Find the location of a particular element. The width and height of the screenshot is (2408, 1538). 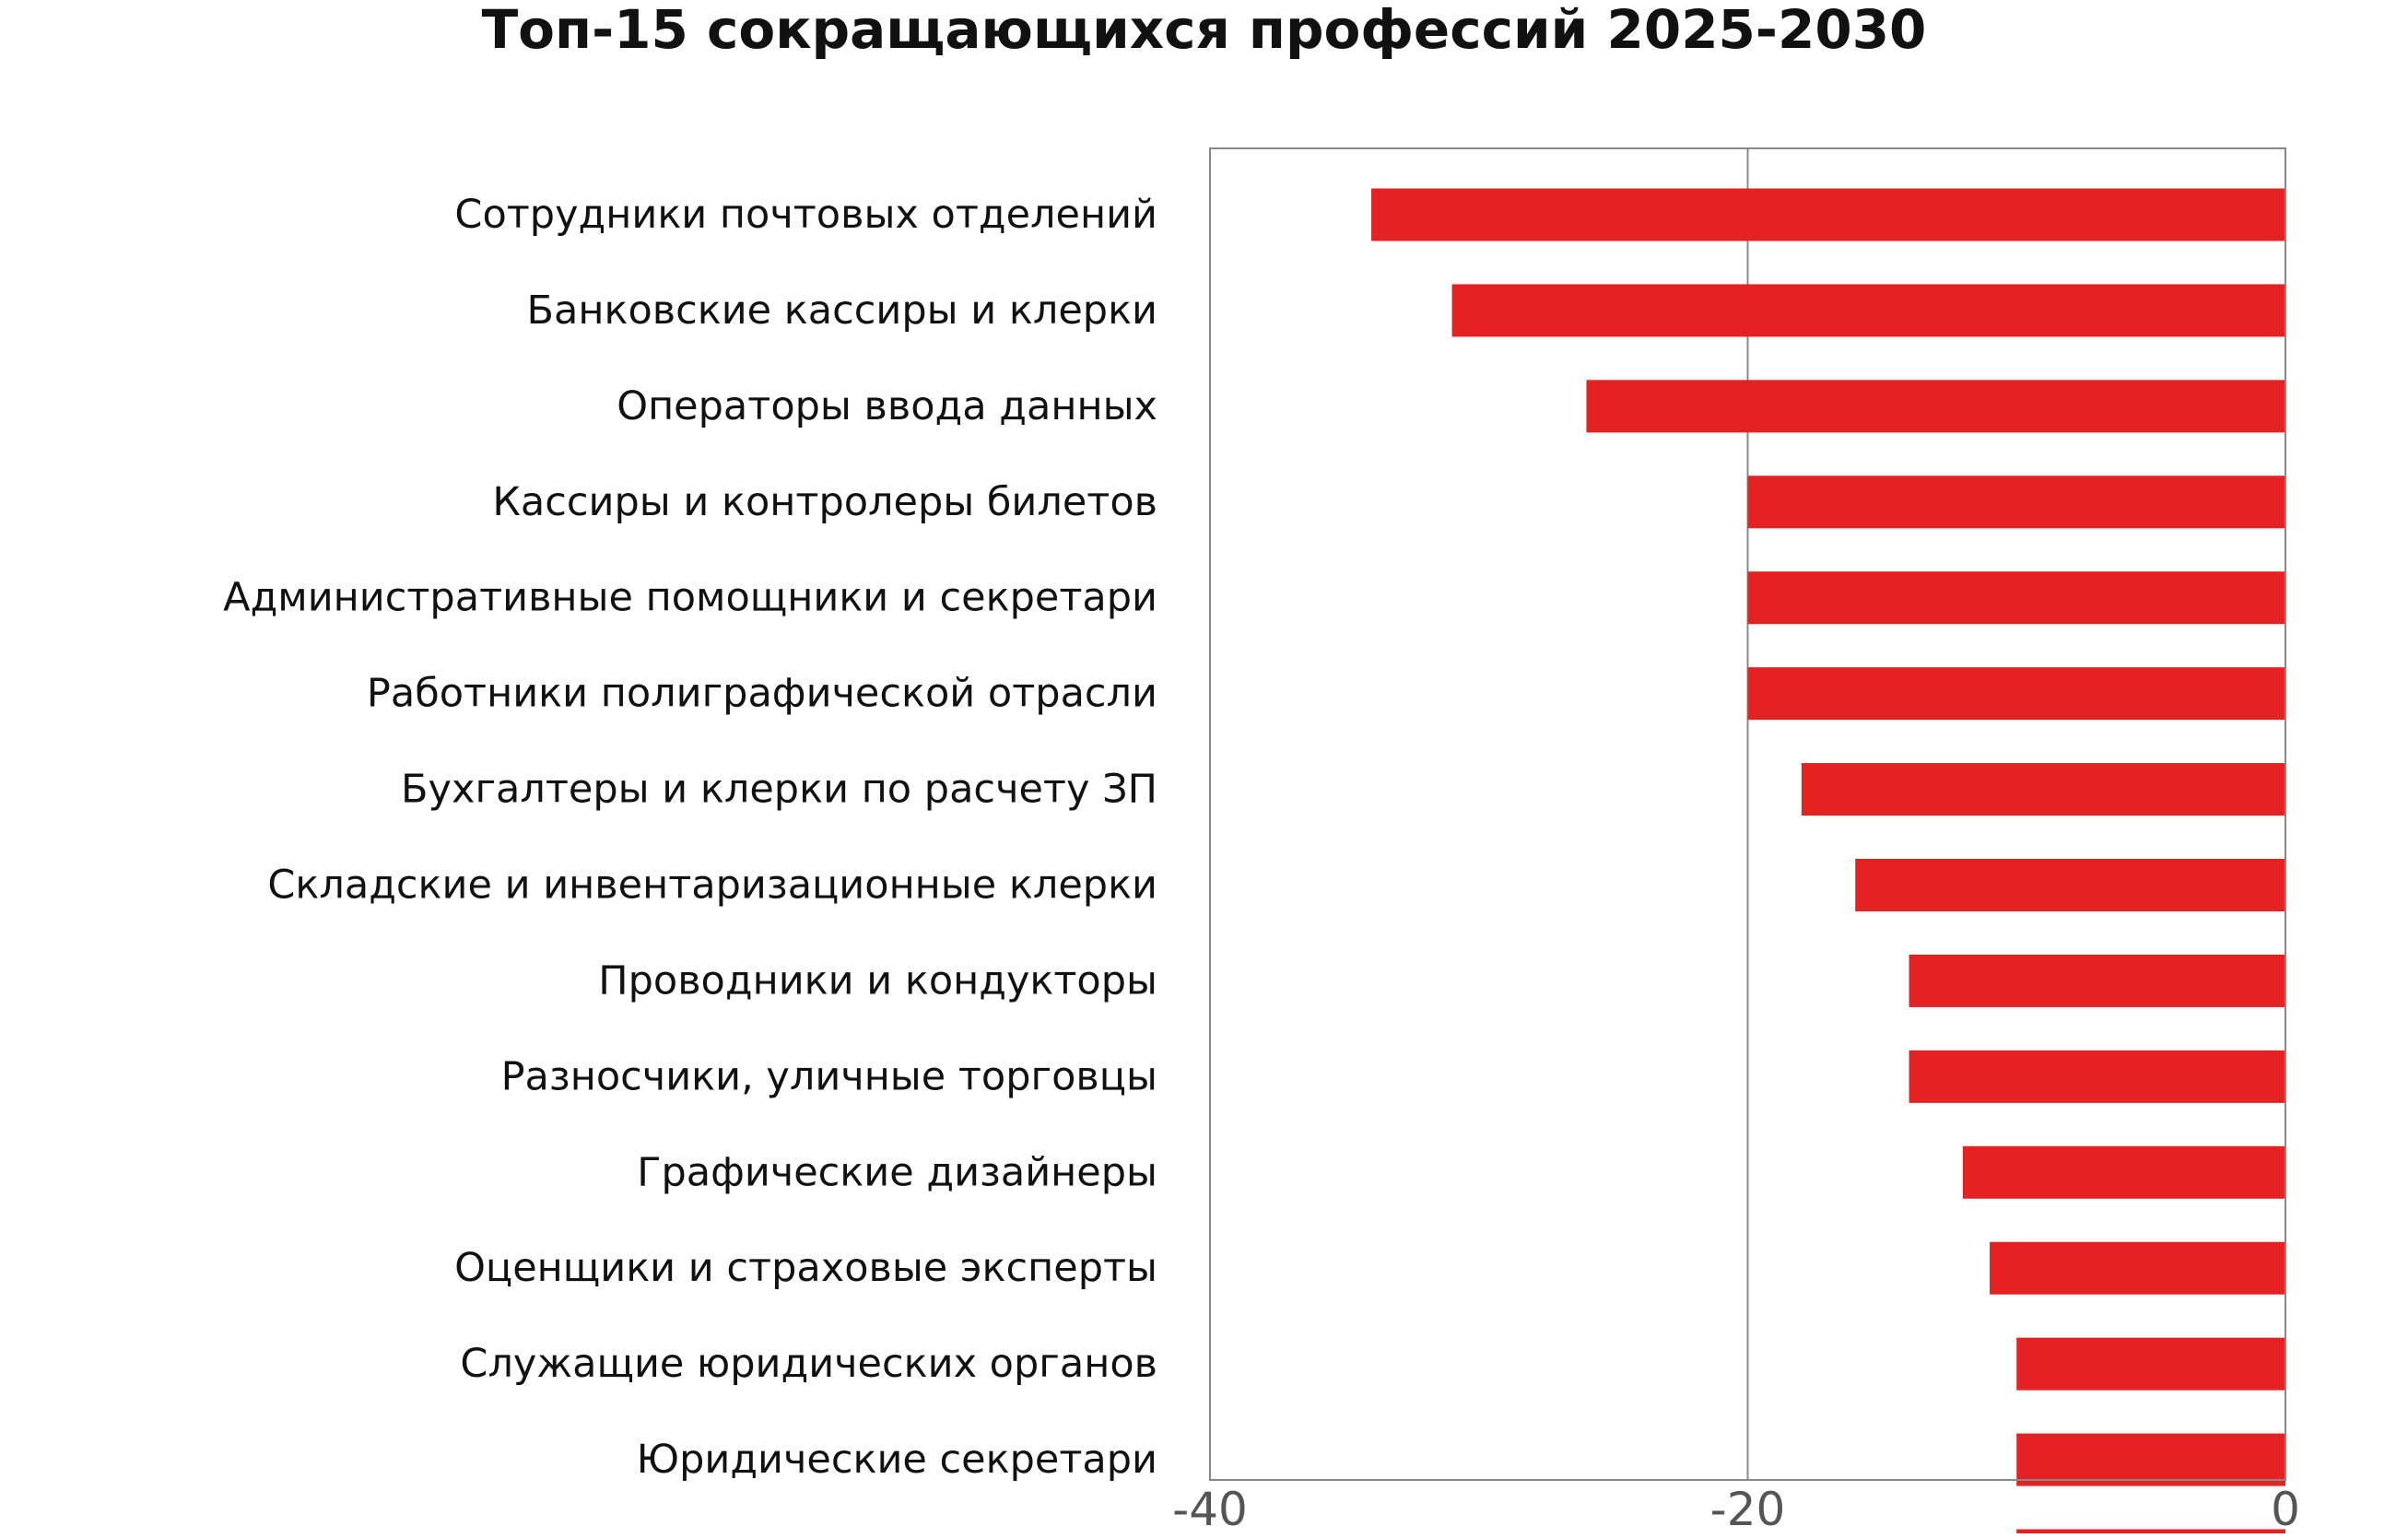

category-label-5: Работники полиграфической отрасли is located at coordinates (762, 694).